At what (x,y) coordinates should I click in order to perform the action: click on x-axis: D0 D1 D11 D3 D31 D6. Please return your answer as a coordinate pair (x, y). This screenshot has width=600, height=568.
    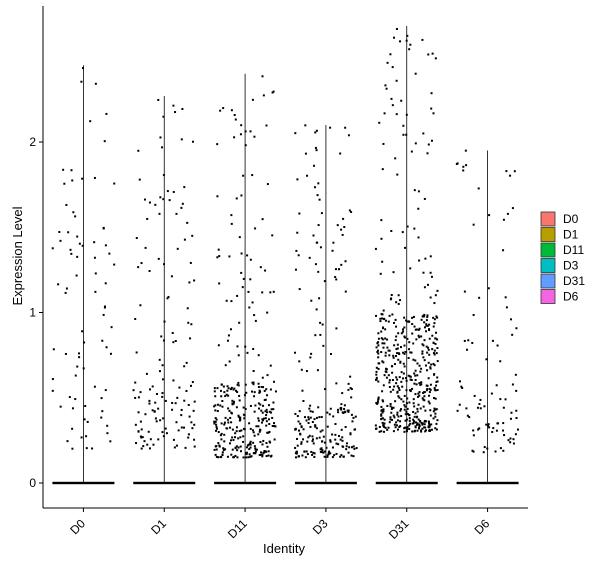
    Looking at the image, I should click on (285, 524).